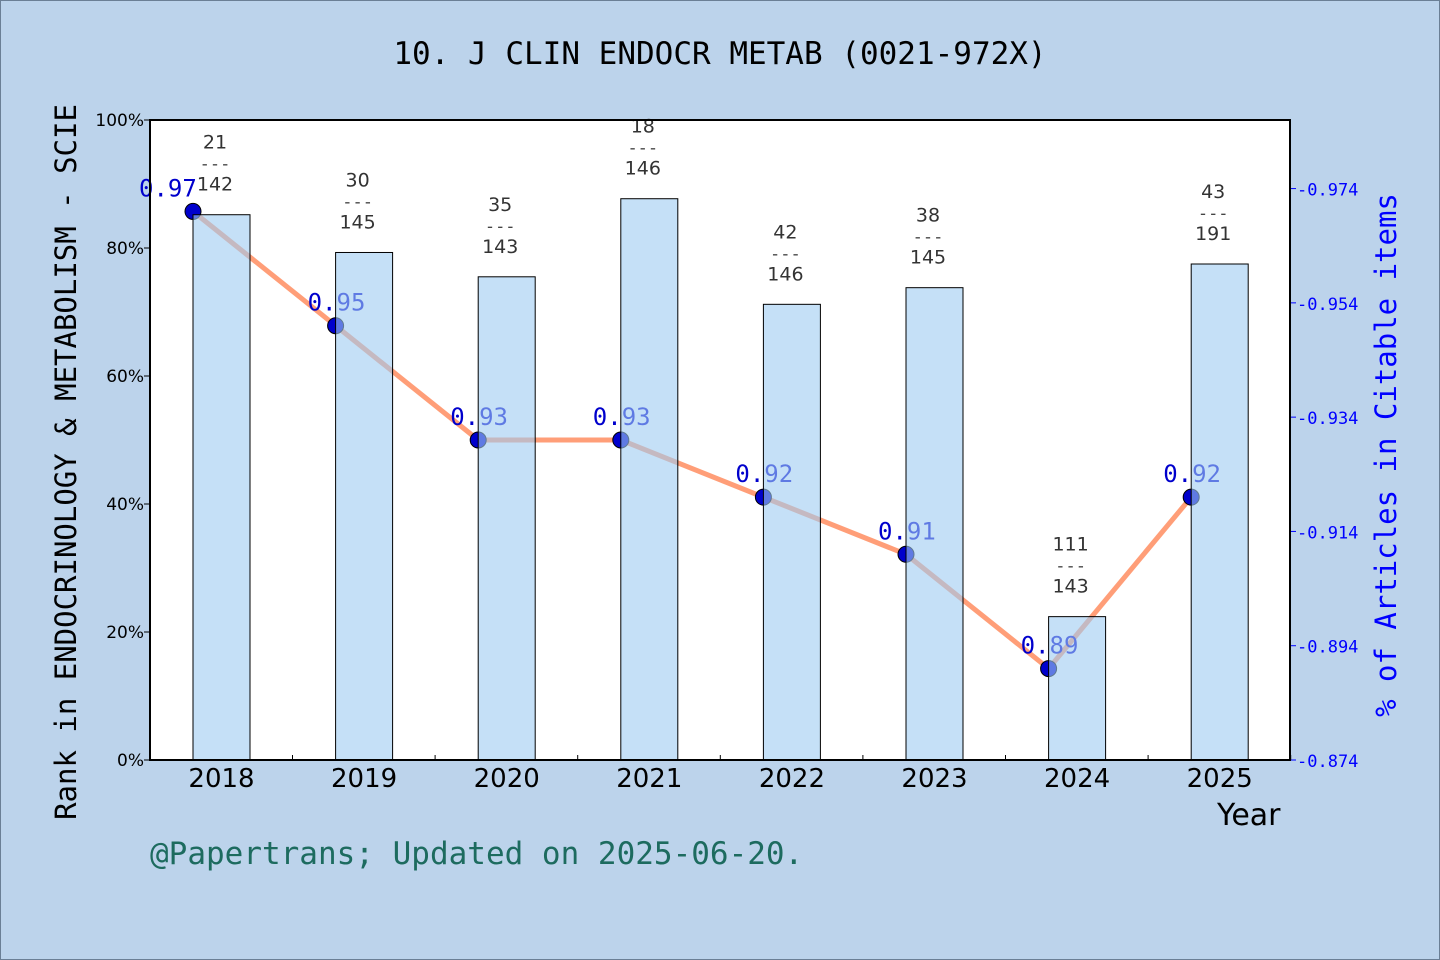 This screenshot has width=1440, height=960. I want to click on bar-rank-label: 35, so click(500, 205).